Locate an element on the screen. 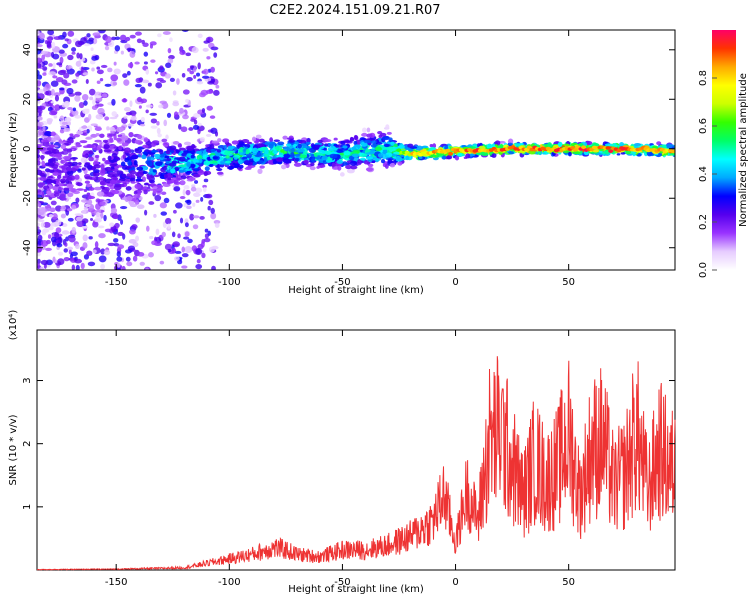 The image size is (750, 600). colorbar-tick-label: 0.0 is located at coordinates (703, 270).